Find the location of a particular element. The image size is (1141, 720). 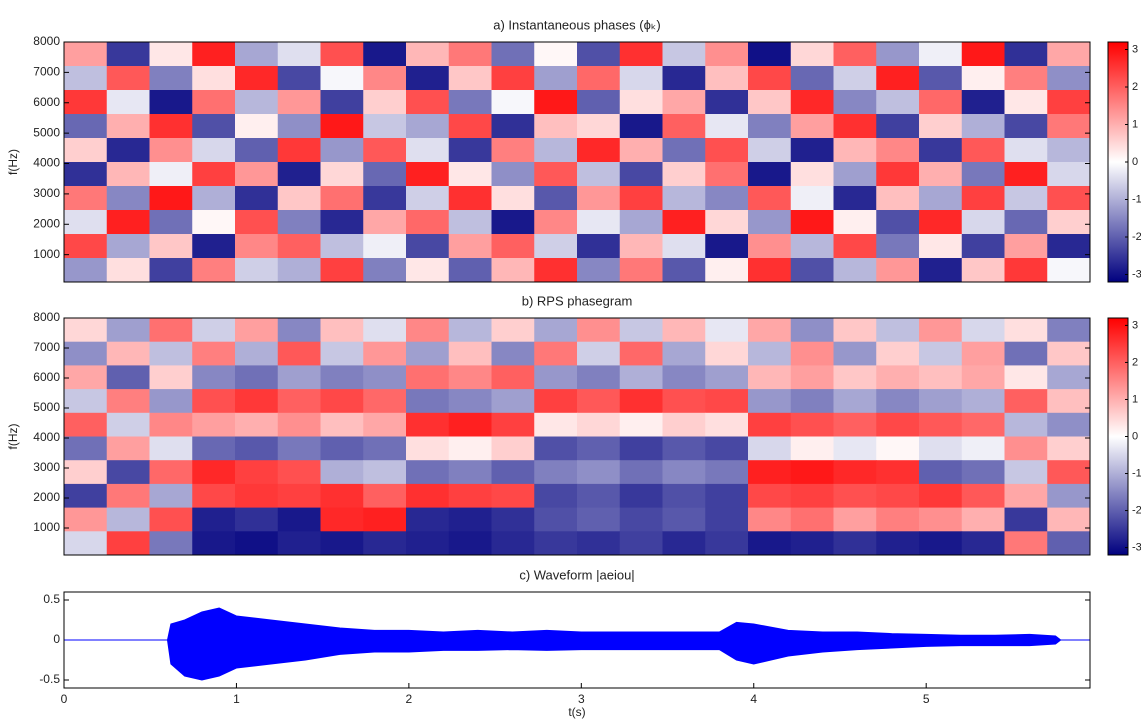

y-tick-label: 5000 is located at coordinates (46, 407).